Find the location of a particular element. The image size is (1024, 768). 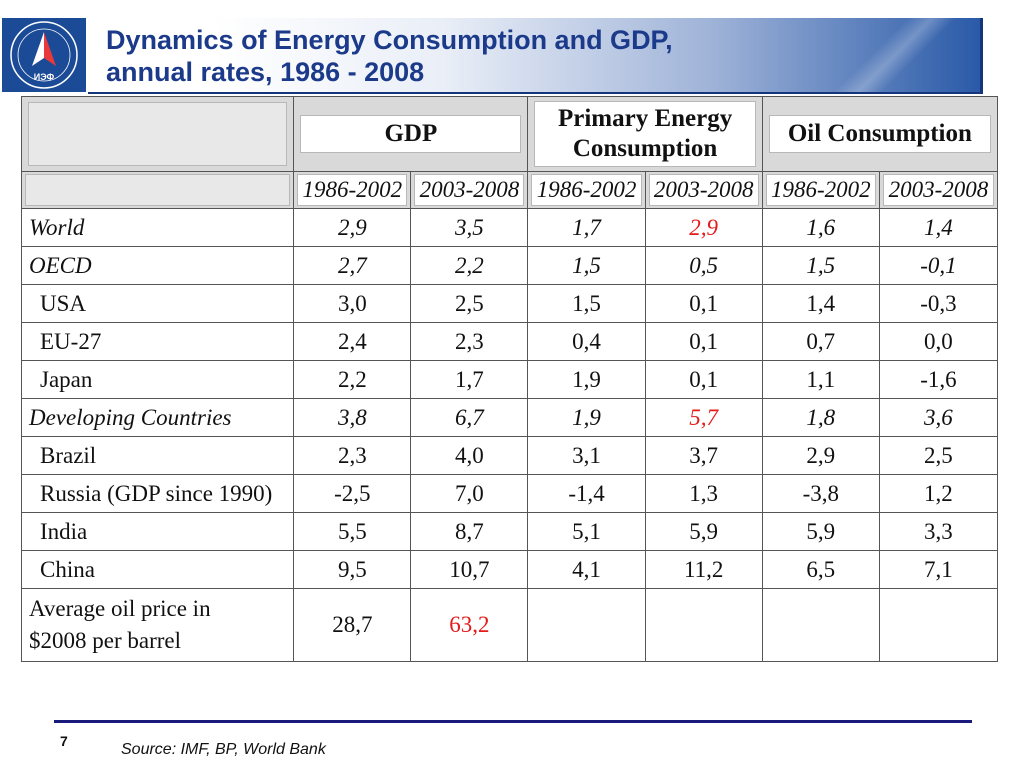

table-cell: 0,7 is located at coordinates (820, 341).